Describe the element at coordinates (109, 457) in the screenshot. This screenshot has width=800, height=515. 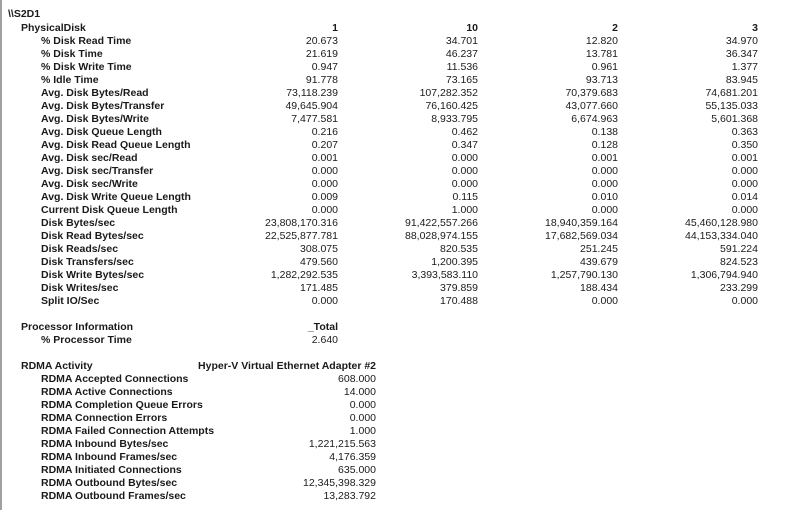
I see `counter-name: RDMA Inbound Frames/sec` at that location.